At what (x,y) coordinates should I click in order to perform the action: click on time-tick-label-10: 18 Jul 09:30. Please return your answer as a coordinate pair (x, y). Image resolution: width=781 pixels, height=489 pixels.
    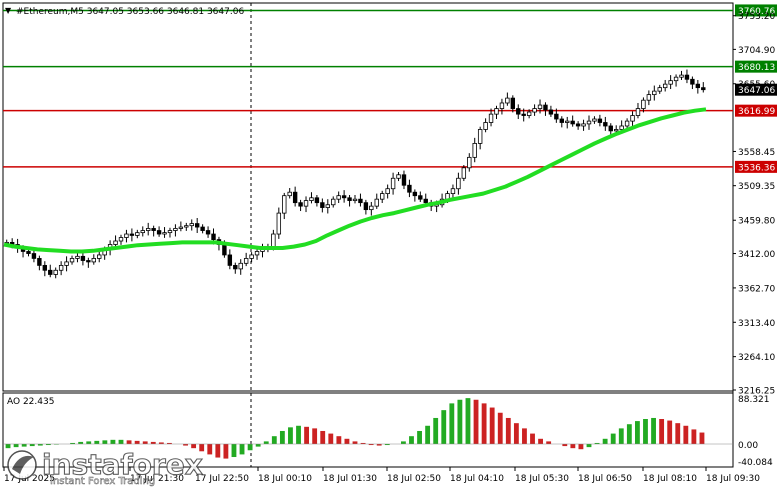
    Looking at the image, I should click on (733, 479).